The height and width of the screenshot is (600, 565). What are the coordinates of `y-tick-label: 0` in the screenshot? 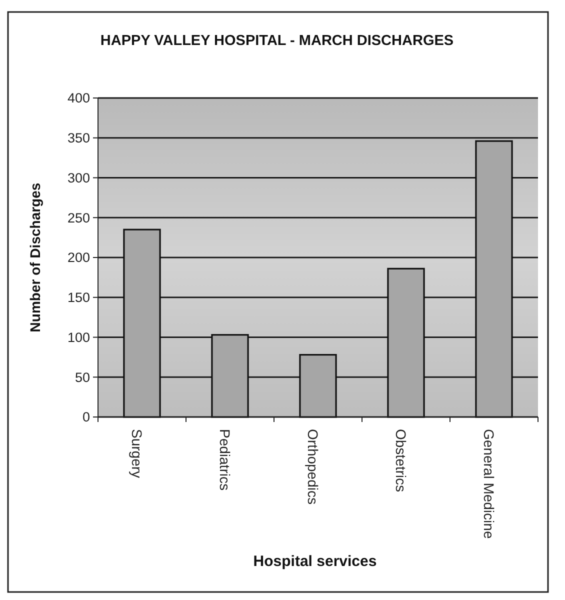 It's located at (86, 417).